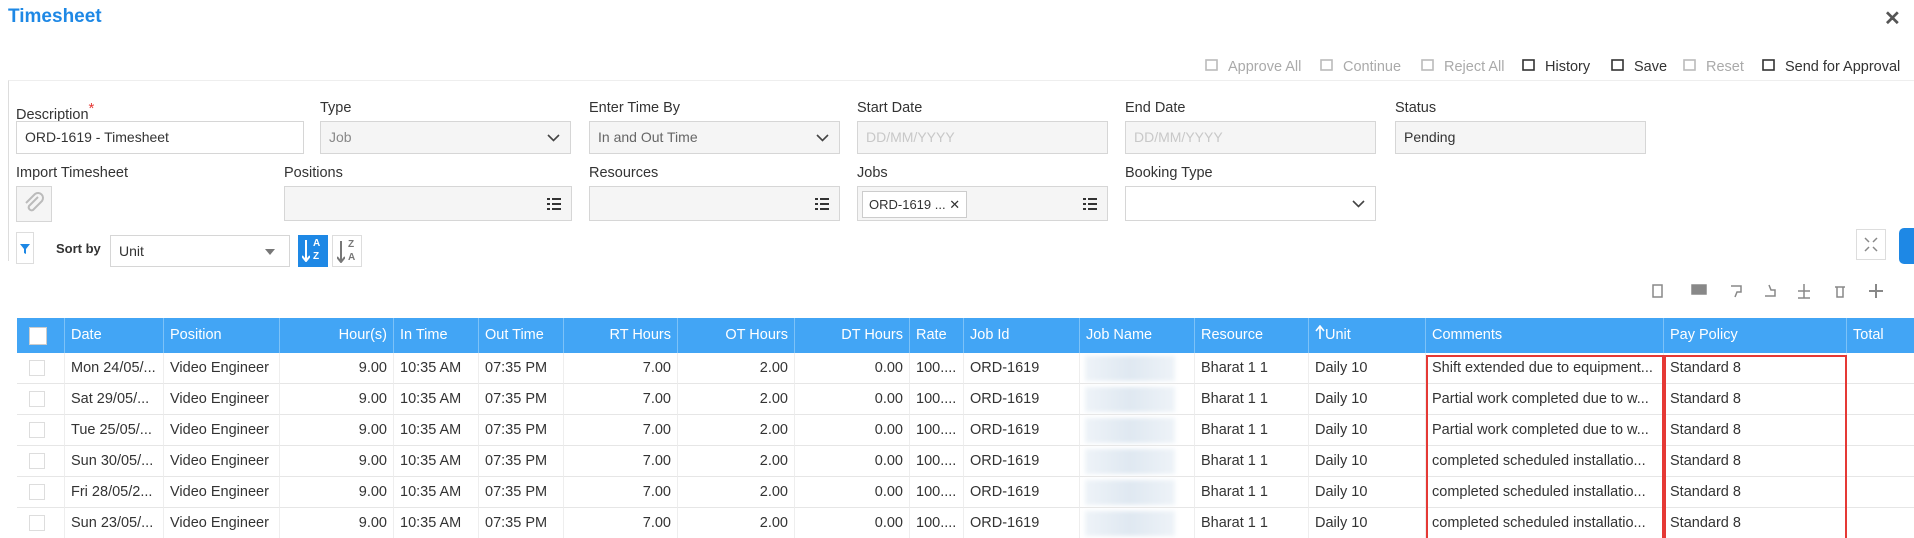 The image size is (1914, 538). What do you see at coordinates (1843, 67) in the screenshot?
I see `toolbar-label: Send for Approval` at bounding box center [1843, 67].